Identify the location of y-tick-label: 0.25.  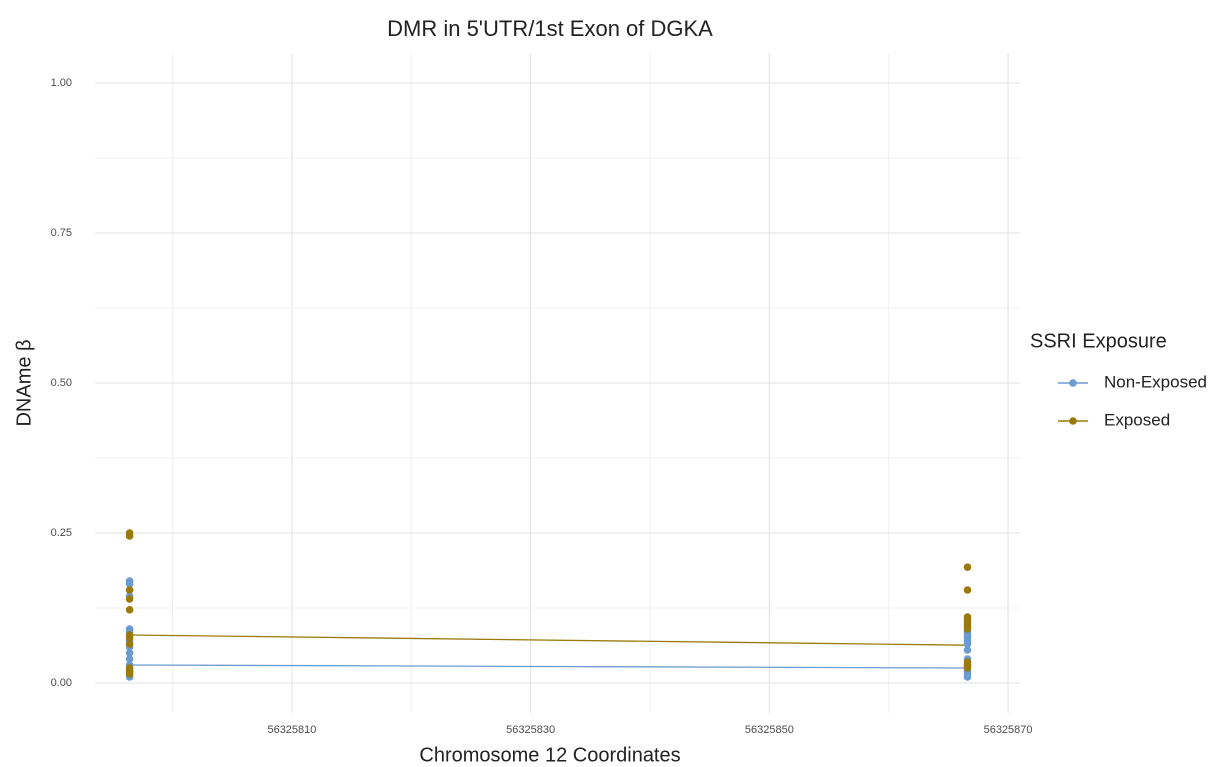
(61, 533).